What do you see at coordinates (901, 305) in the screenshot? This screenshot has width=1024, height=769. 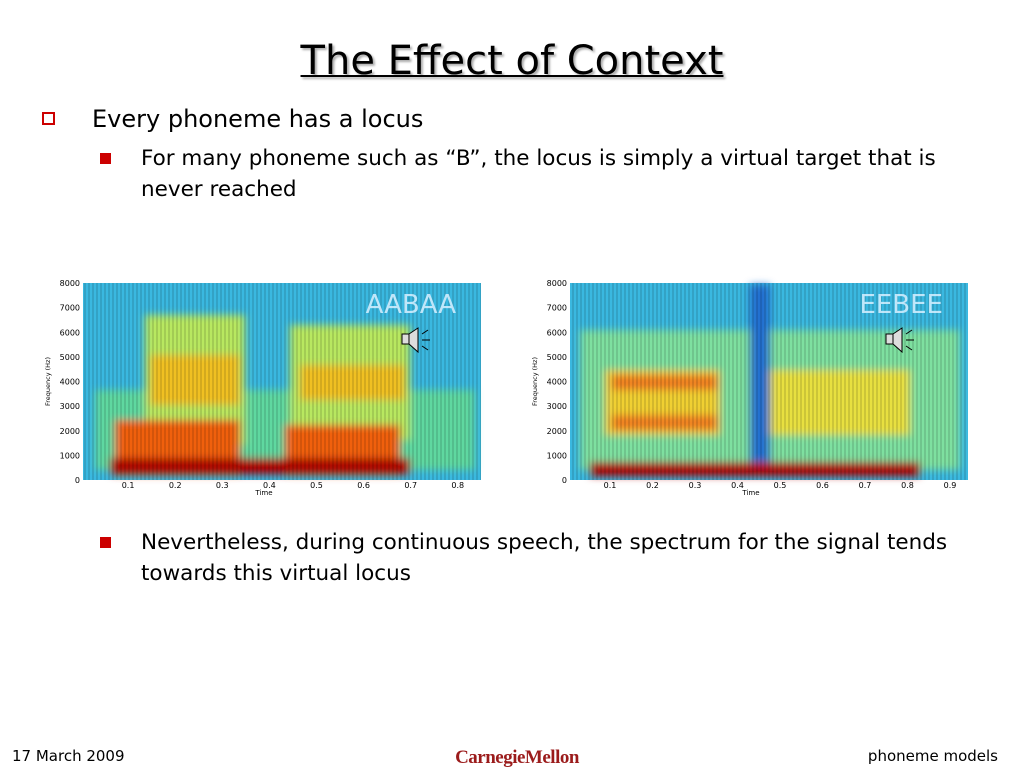 I see `spectrogram-label: EEBEE` at bounding box center [901, 305].